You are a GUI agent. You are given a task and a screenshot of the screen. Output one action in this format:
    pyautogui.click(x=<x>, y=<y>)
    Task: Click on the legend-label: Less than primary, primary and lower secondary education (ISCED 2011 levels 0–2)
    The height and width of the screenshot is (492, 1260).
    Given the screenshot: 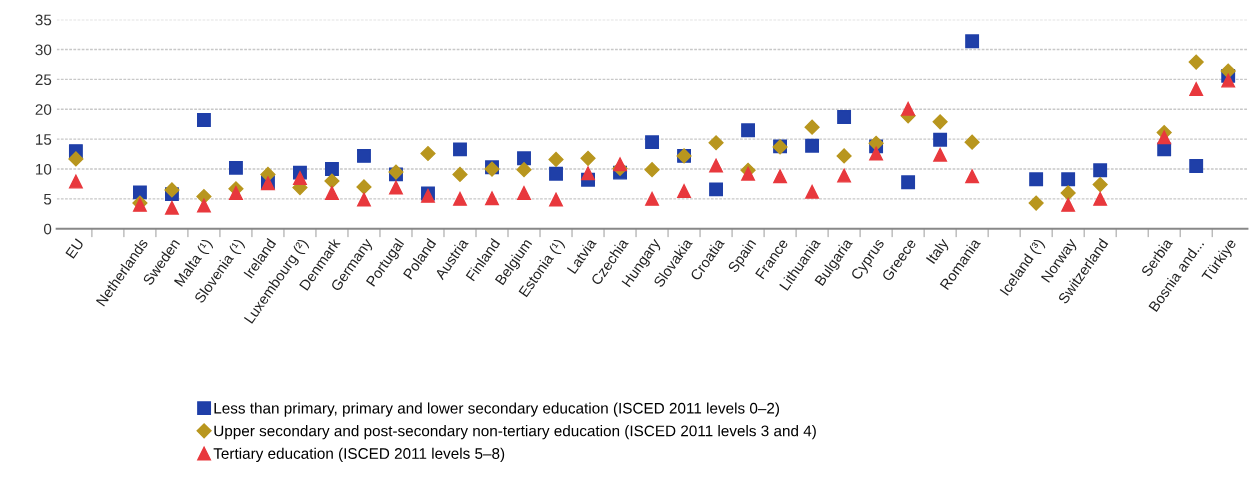 What is the action you would take?
    pyautogui.click(x=496, y=409)
    